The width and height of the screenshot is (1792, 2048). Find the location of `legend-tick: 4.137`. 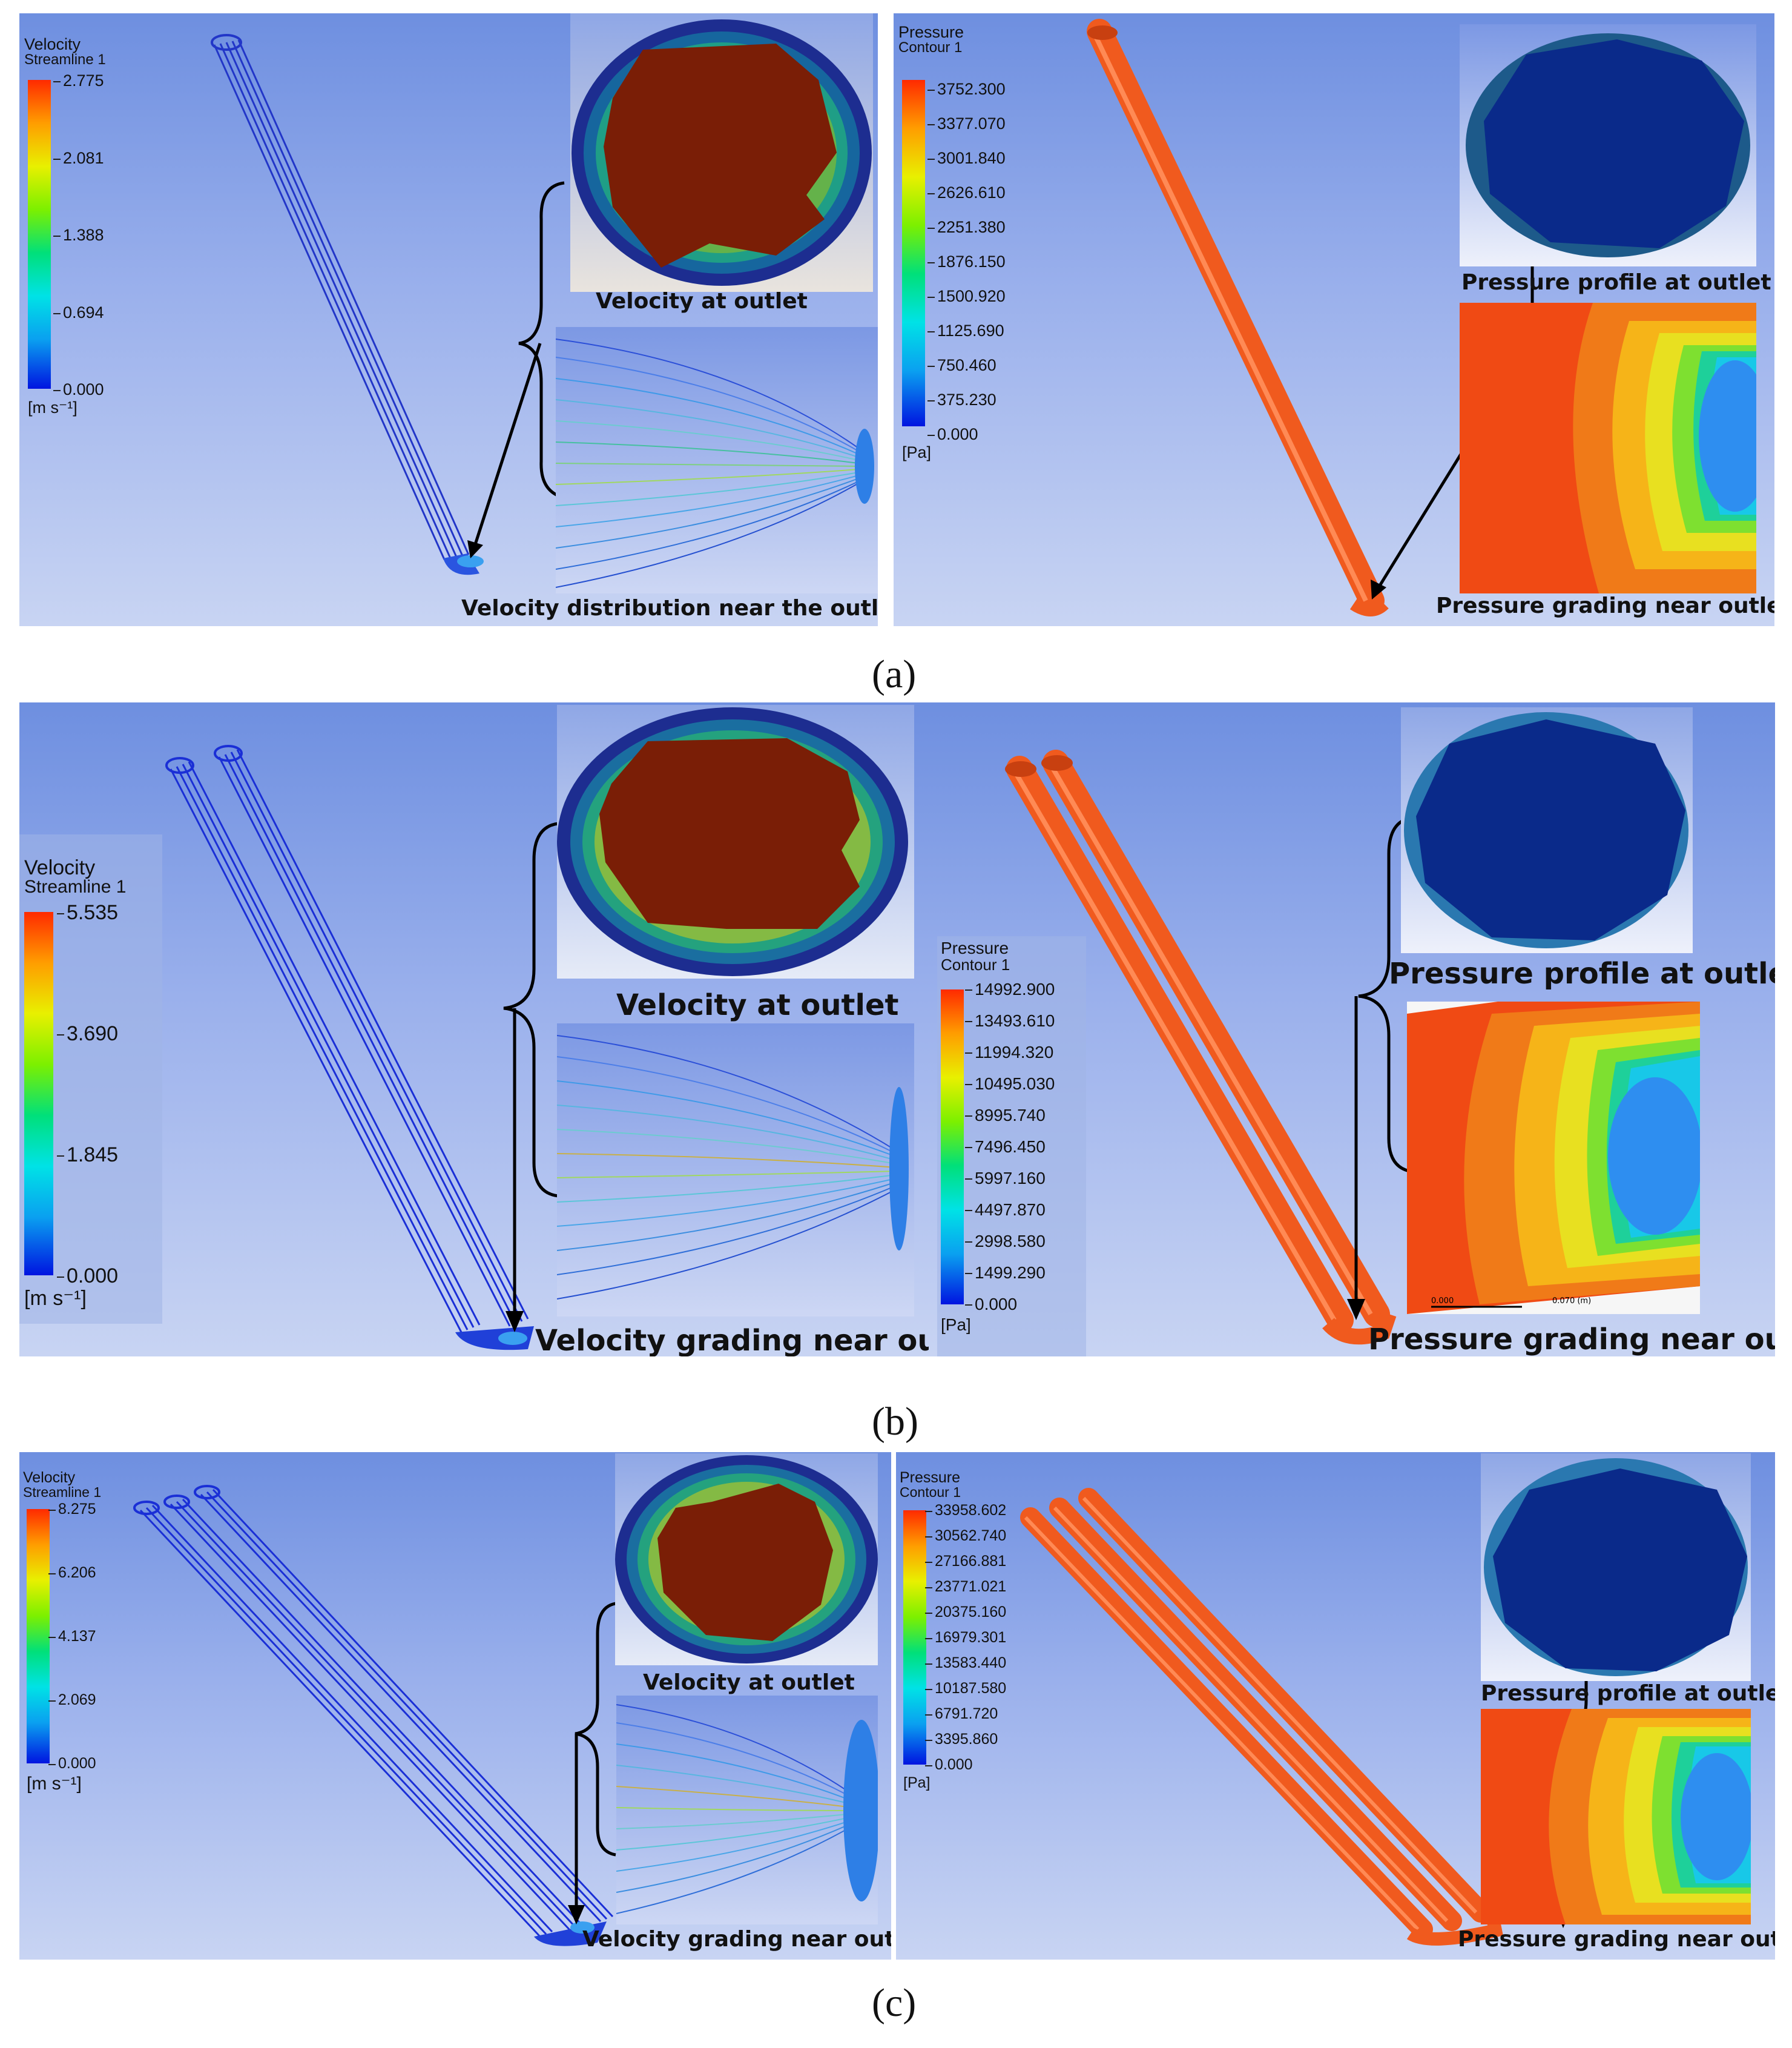

legend-tick: 4.137 is located at coordinates (72, 1637).